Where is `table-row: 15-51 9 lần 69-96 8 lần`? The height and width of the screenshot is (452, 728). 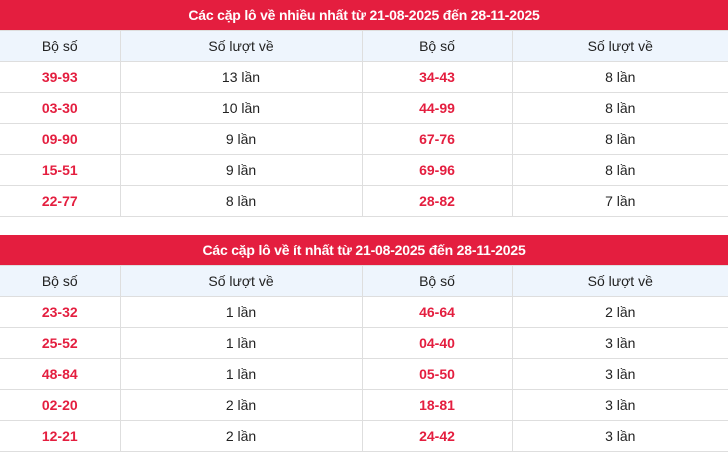
table-row: 15-51 9 lần 69-96 8 lần is located at coordinates (364, 170).